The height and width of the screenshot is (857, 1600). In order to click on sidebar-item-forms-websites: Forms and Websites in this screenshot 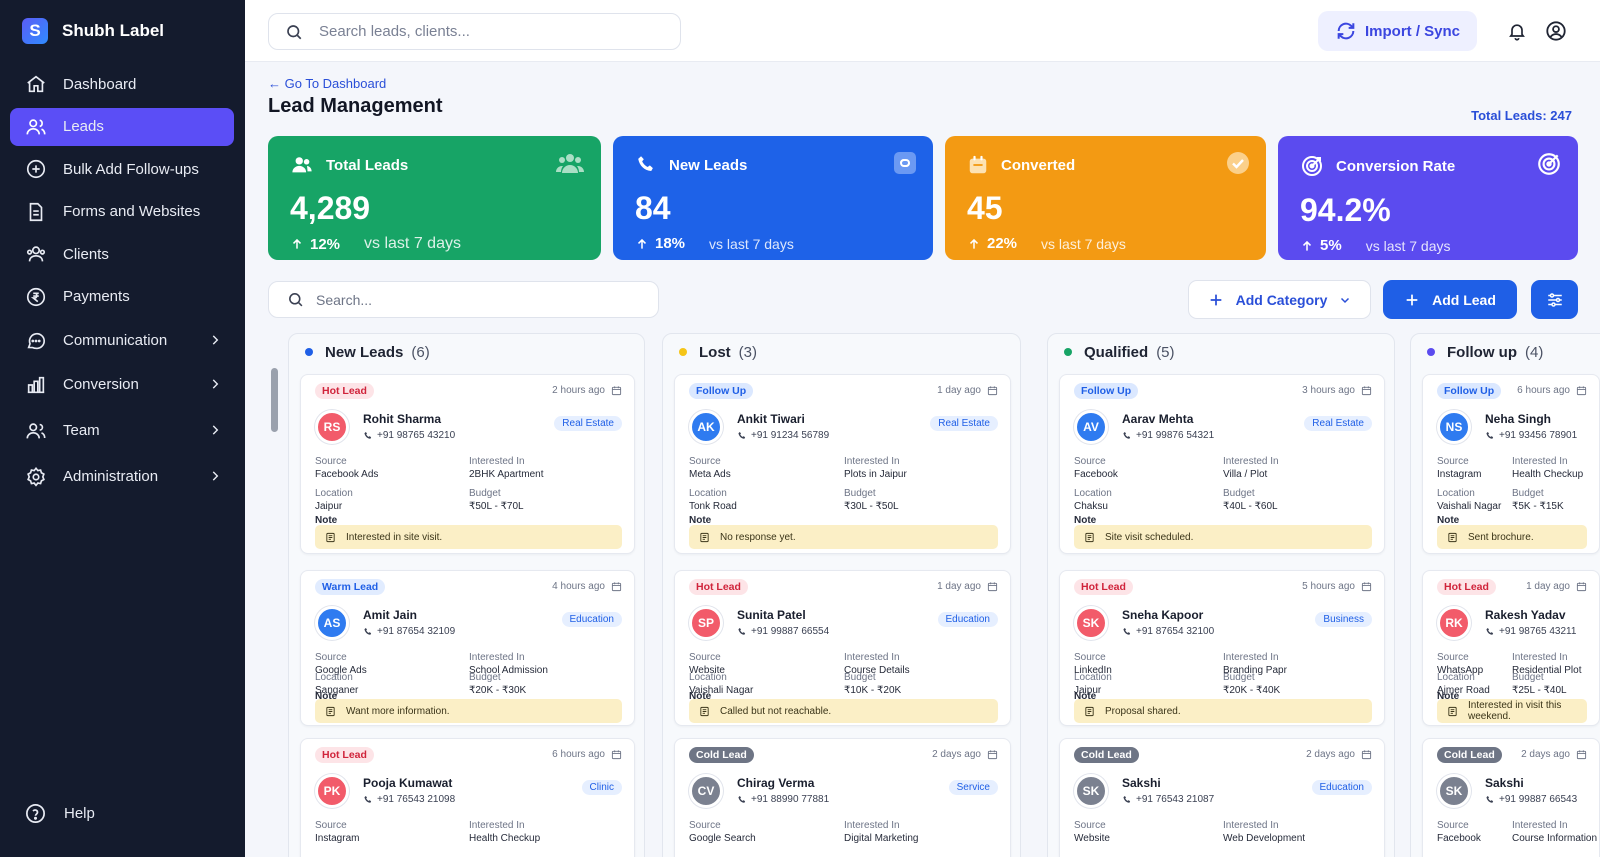, I will do `click(122, 212)`.